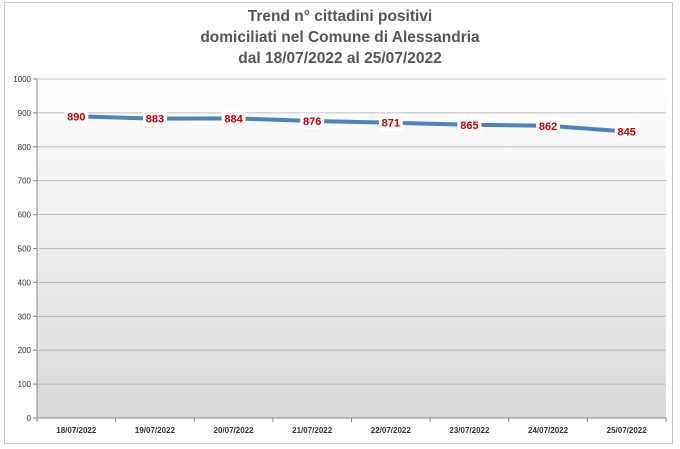 This screenshot has height=449, width=680. Describe the element at coordinates (29, 418) in the screenshot. I see `y-tick-label: 0` at that location.